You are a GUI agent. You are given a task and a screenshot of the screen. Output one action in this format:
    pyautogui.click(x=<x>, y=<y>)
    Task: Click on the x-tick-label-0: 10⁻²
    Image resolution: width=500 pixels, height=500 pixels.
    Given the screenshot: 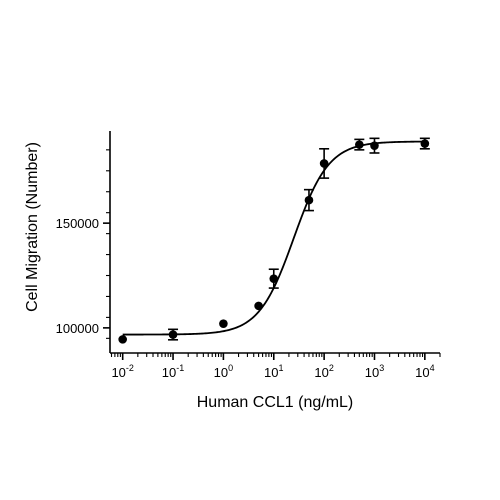 What is the action you would take?
    pyautogui.click(x=122, y=371)
    